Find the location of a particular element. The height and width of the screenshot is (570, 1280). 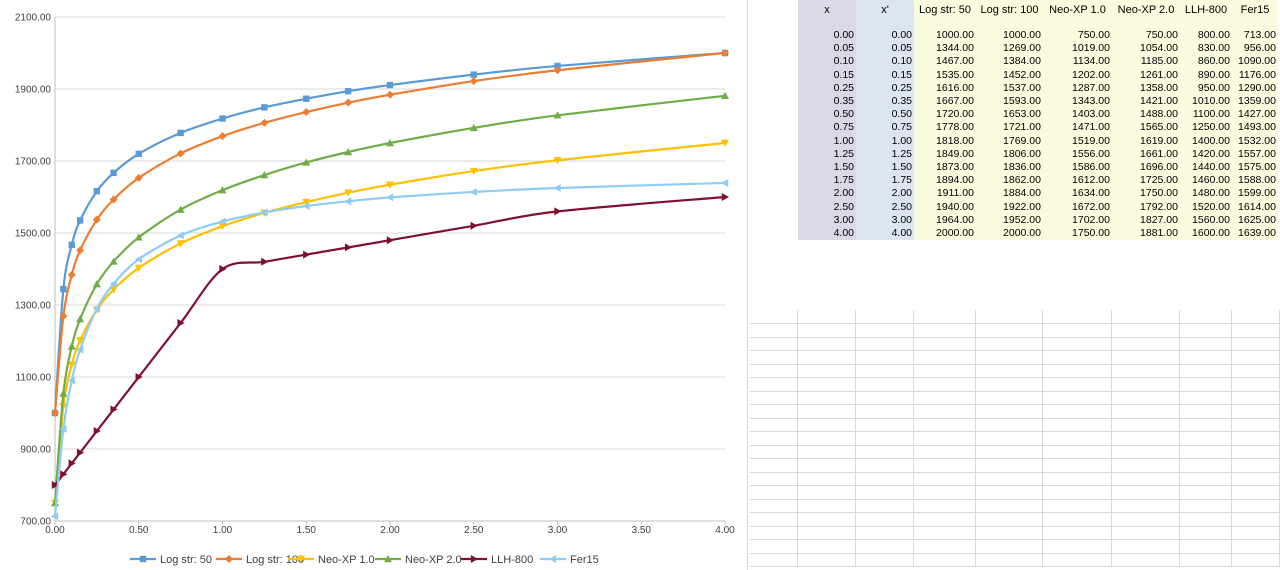

table-cell: 1818.00 is located at coordinates (945, 141).